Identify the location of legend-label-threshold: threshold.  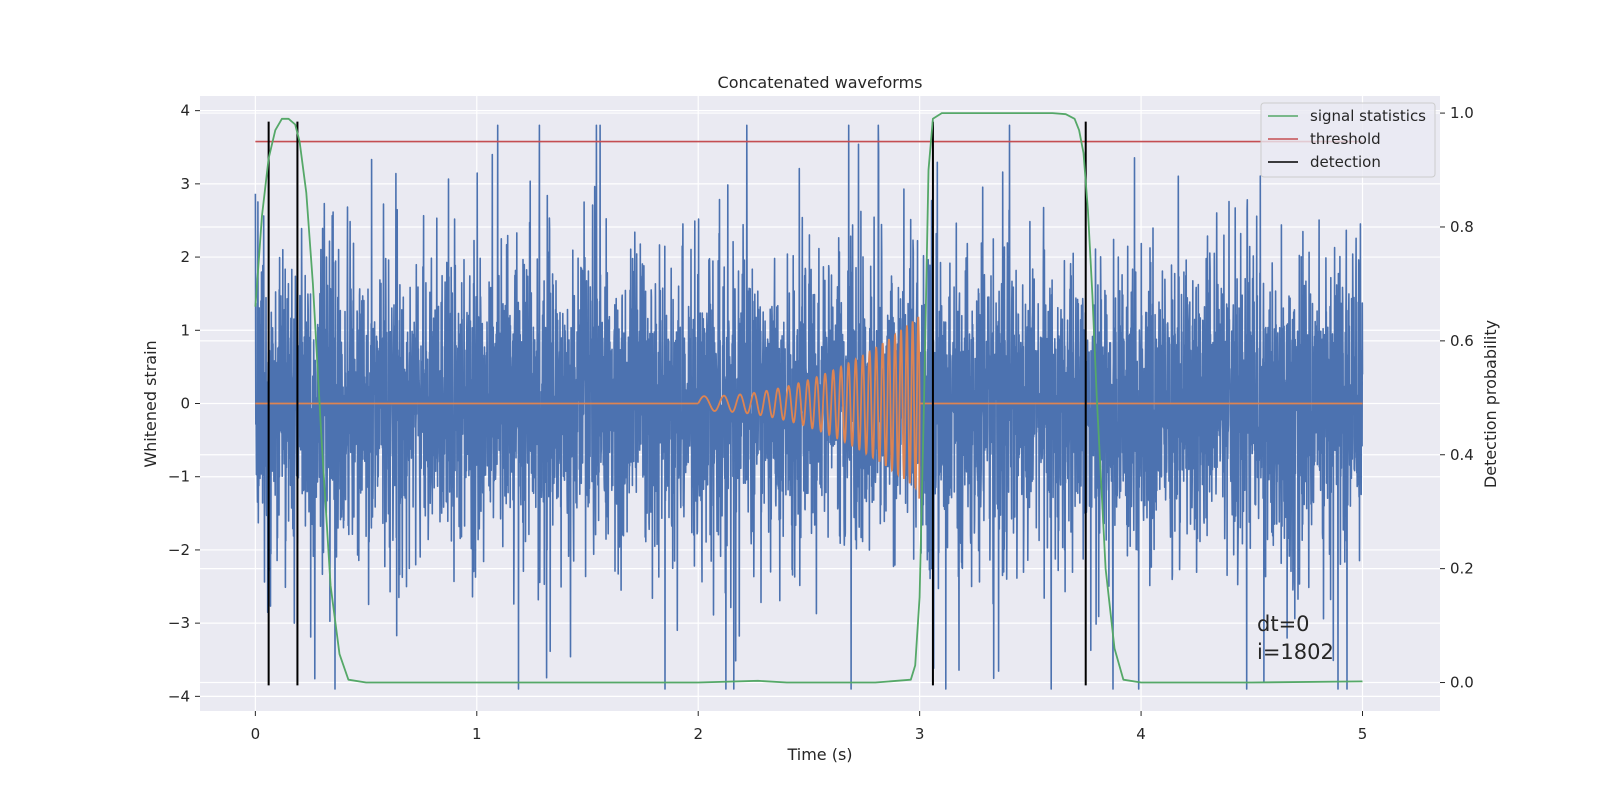
(1345, 139).